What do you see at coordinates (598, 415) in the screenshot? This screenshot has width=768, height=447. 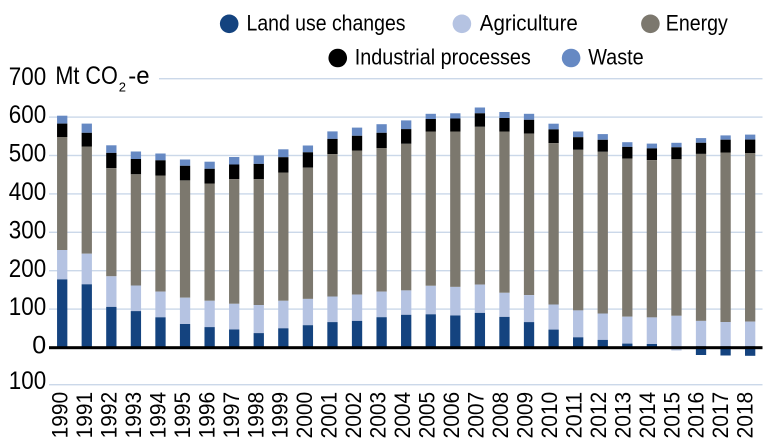 I see `svg-text: 2012` at bounding box center [598, 415].